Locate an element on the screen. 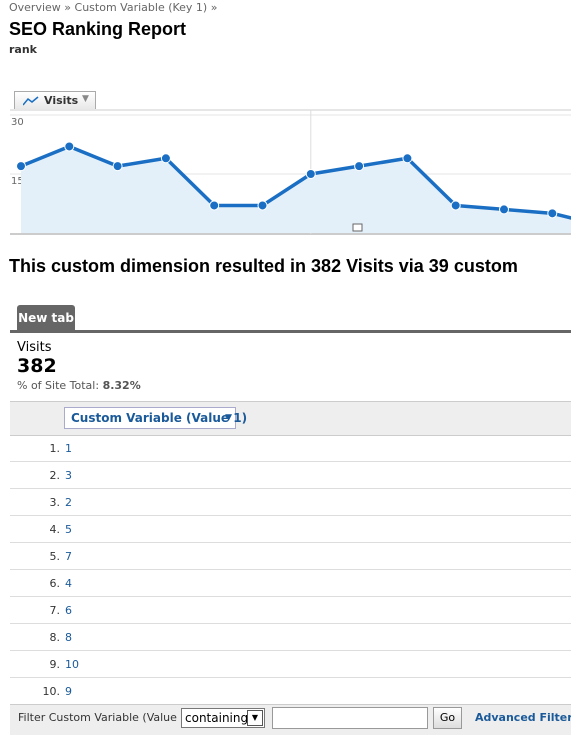 This screenshot has height=743, width=571. site-total: % of Site Total: 8.32% is located at coordinates (79, 385).